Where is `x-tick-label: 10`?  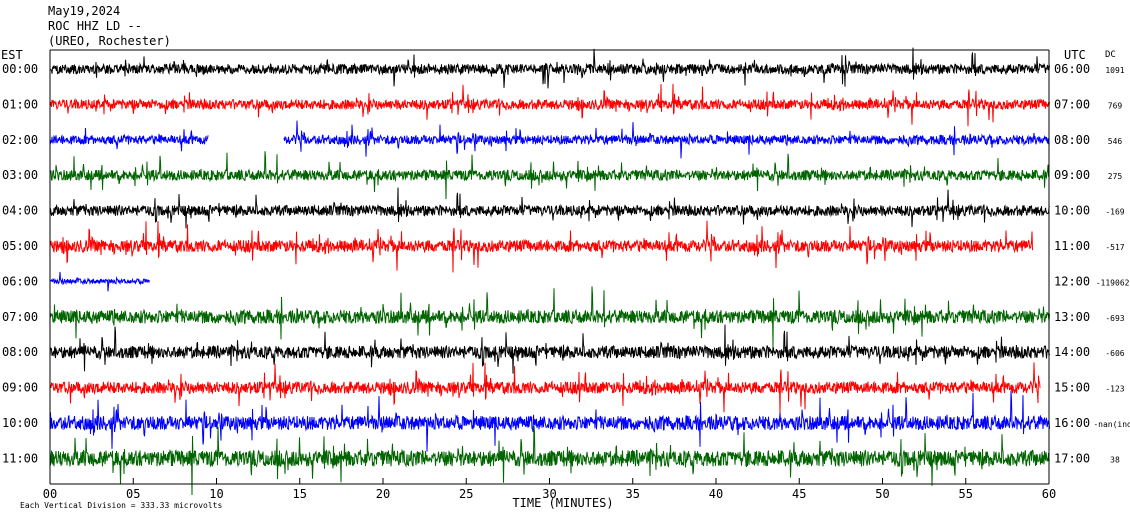 x-tick-label: 10 is located at coordinates (216, 494).